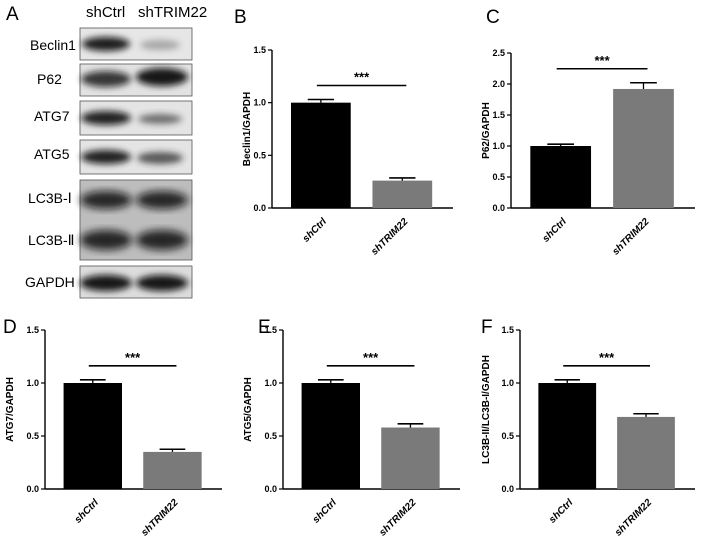 This screenshot has width=708, height=546. I want to click on y-tick-label-d: 1.5, so click(32, 330).